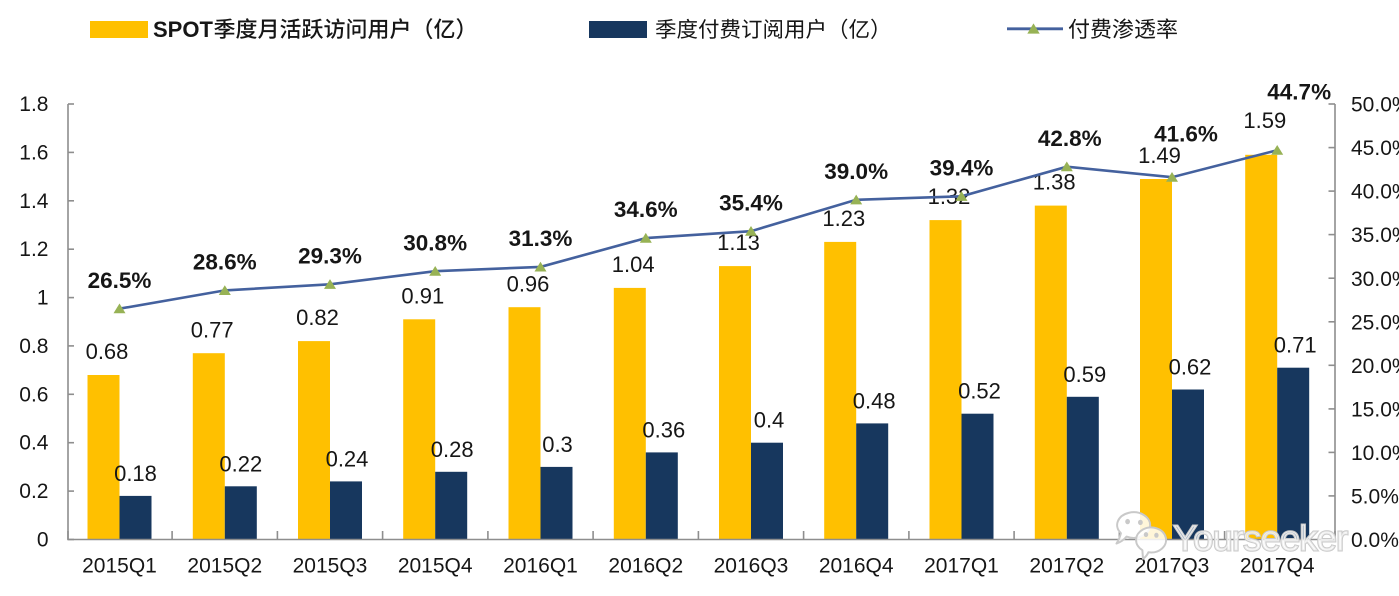  I want to click on svg-text: 2015Q2, so click(224, 566).